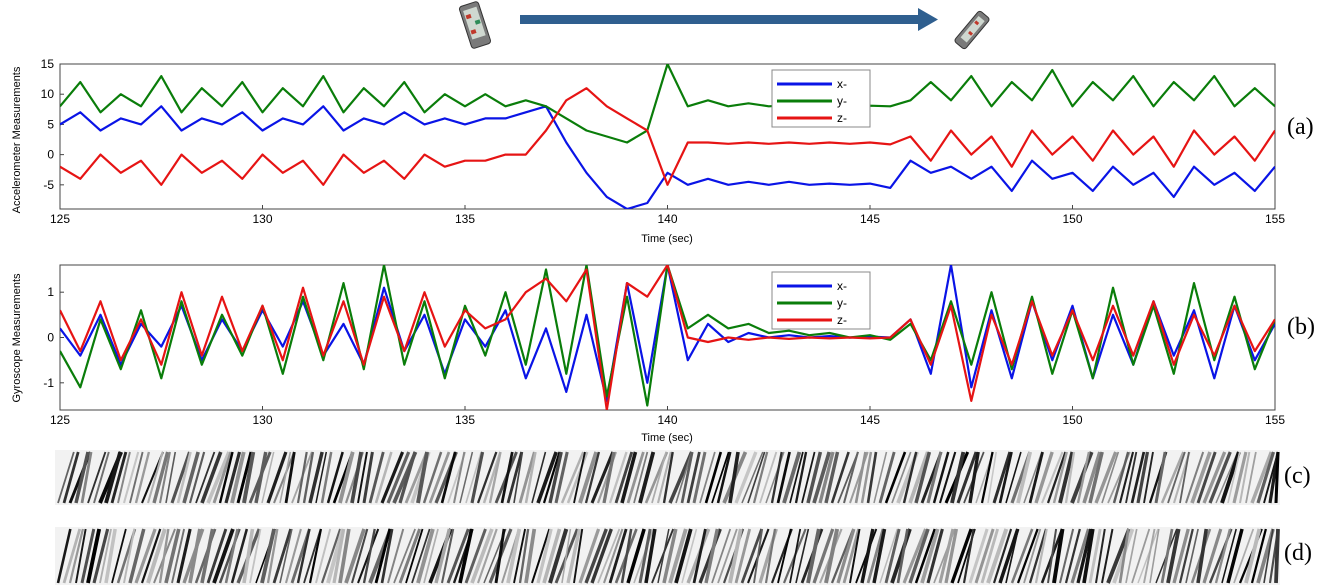 This screenshot has width=1338, height=588. What do you see at coordinates (972, 30) in the screenshot?
I see `phone-tilted-icon` at bounding box center [972, 30].